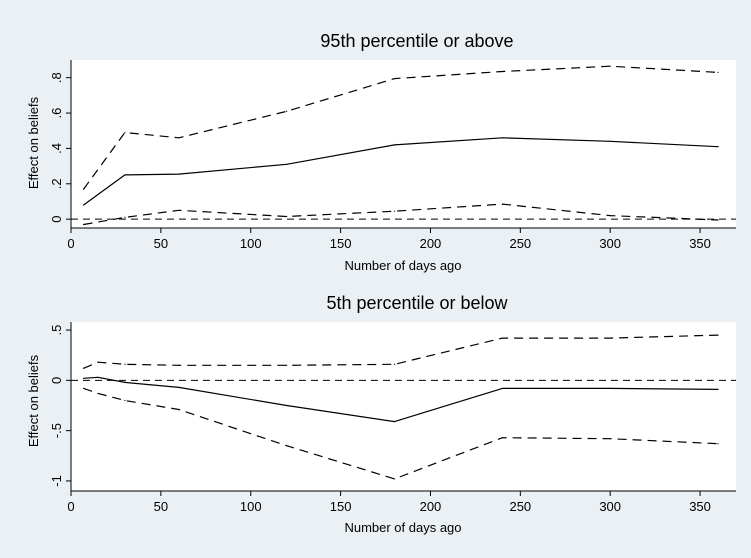 This screenshot has width=751, height=558. I want to click on series-line-upper_ci, so click(401, 351).